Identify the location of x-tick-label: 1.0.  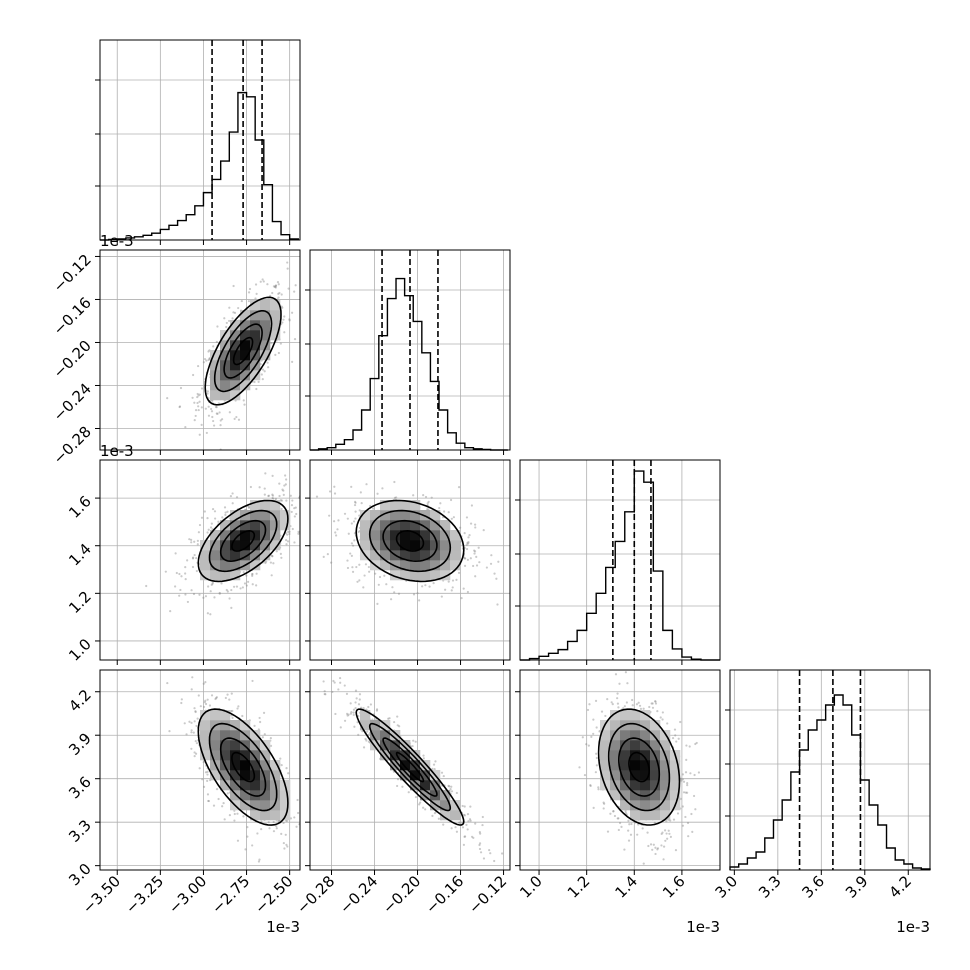
(531, 887).